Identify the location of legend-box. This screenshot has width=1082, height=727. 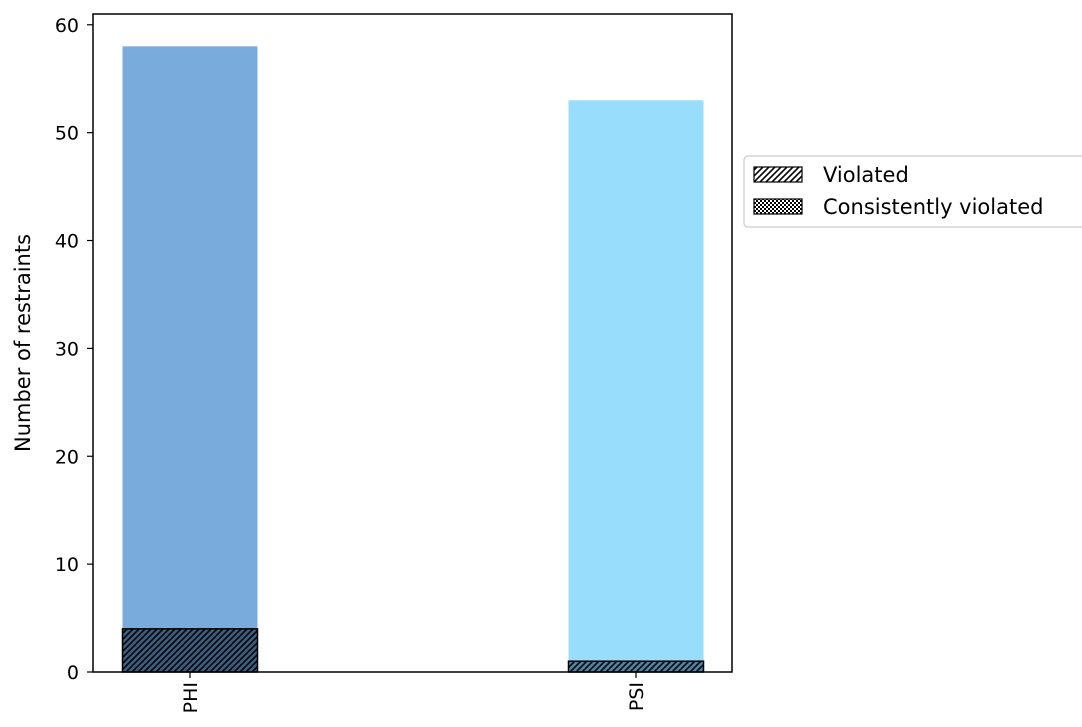
(912, 191).